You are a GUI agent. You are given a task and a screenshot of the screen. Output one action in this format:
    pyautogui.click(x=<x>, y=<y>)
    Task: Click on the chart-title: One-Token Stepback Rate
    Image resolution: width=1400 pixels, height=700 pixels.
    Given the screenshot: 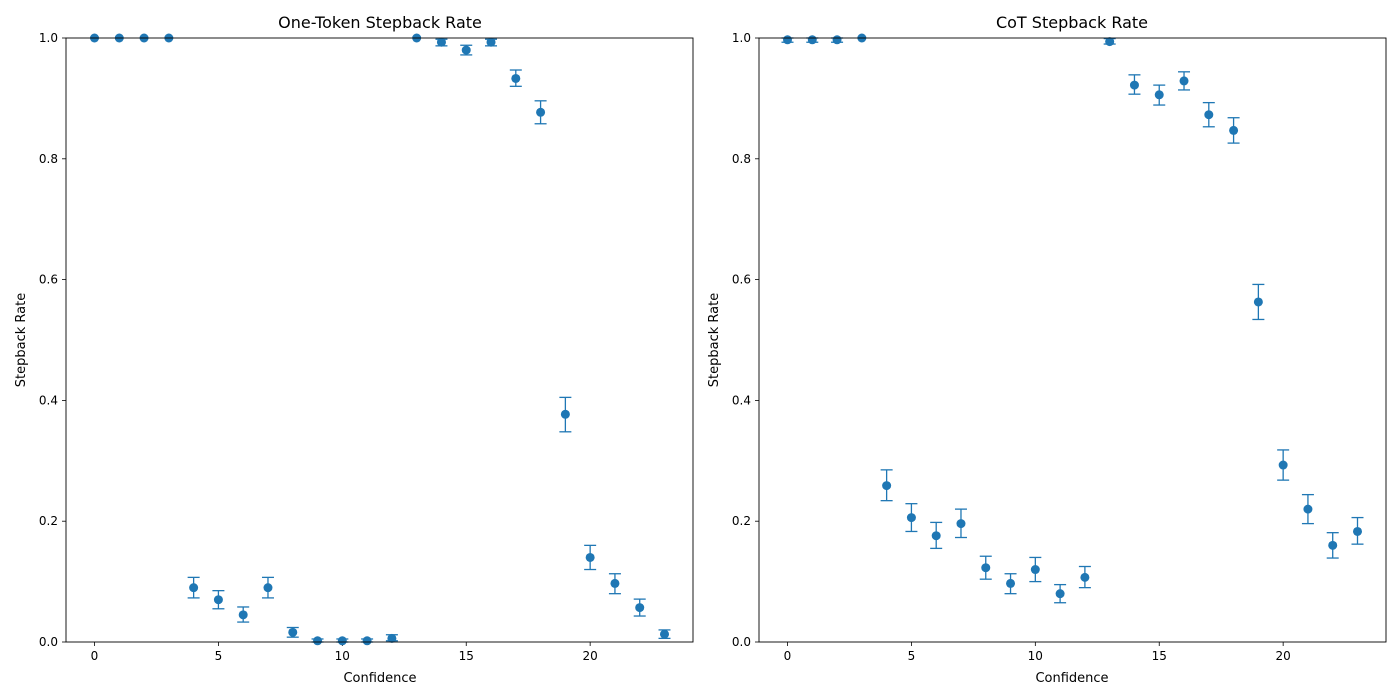 What is the action you would take?
    pyautogui.click(x=380, y=22)
    